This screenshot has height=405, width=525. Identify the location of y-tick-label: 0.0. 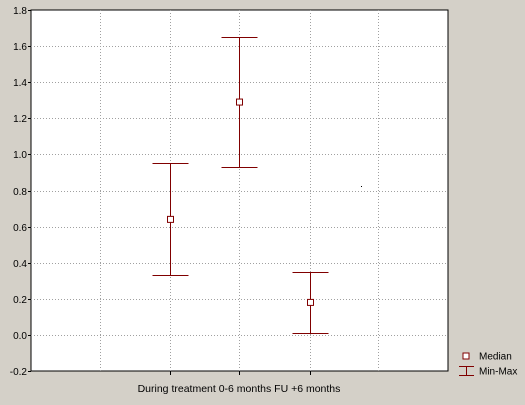
(20, 336).